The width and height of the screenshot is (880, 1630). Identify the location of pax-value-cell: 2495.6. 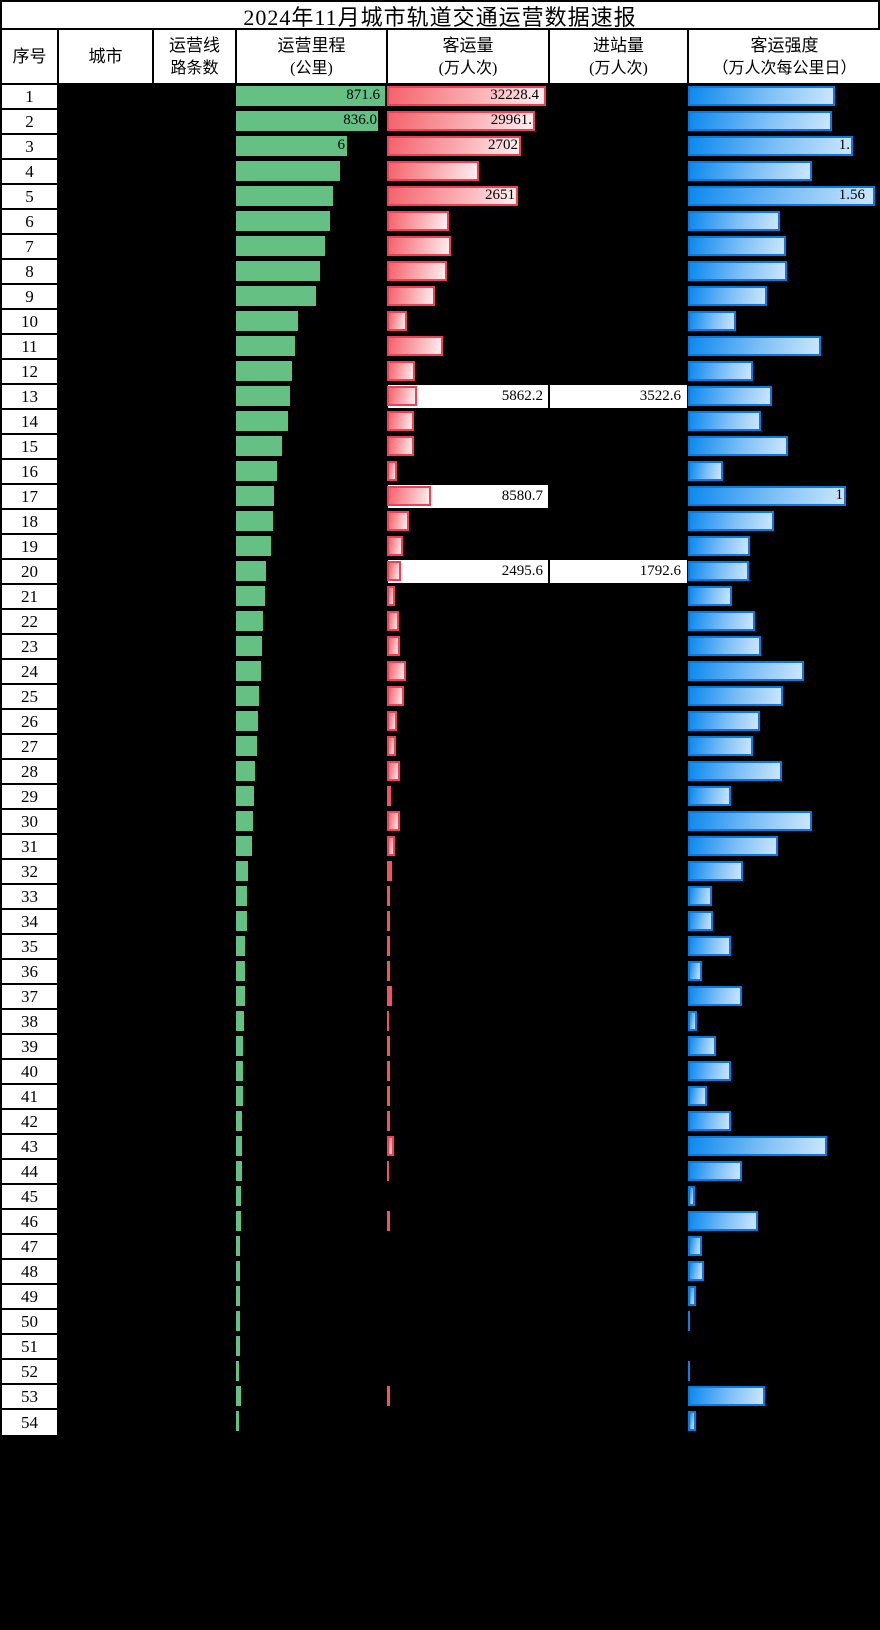
(468, 571).